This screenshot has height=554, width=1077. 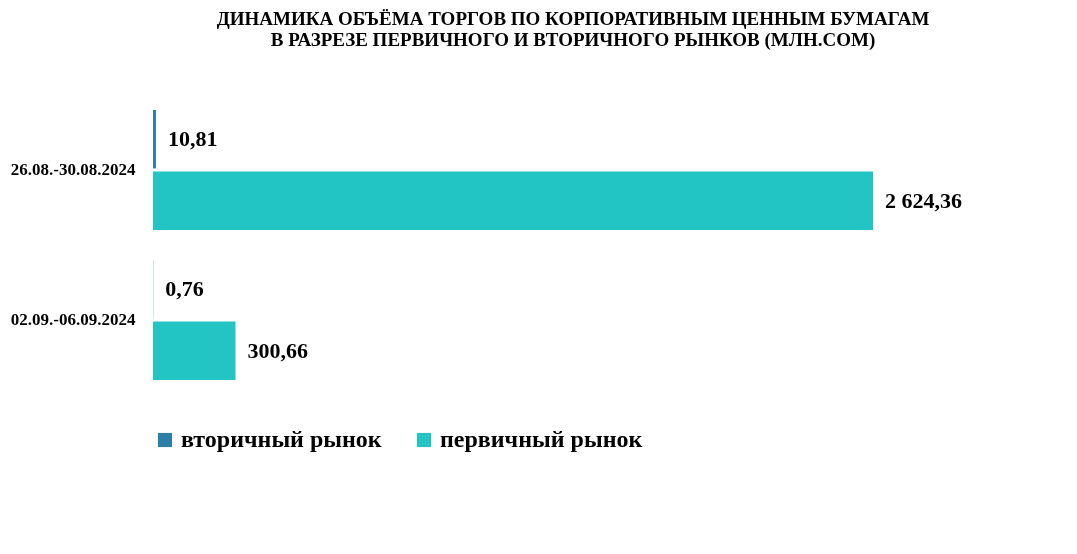 I want to click on data-label: 300,66, so click(x=277, y=350).